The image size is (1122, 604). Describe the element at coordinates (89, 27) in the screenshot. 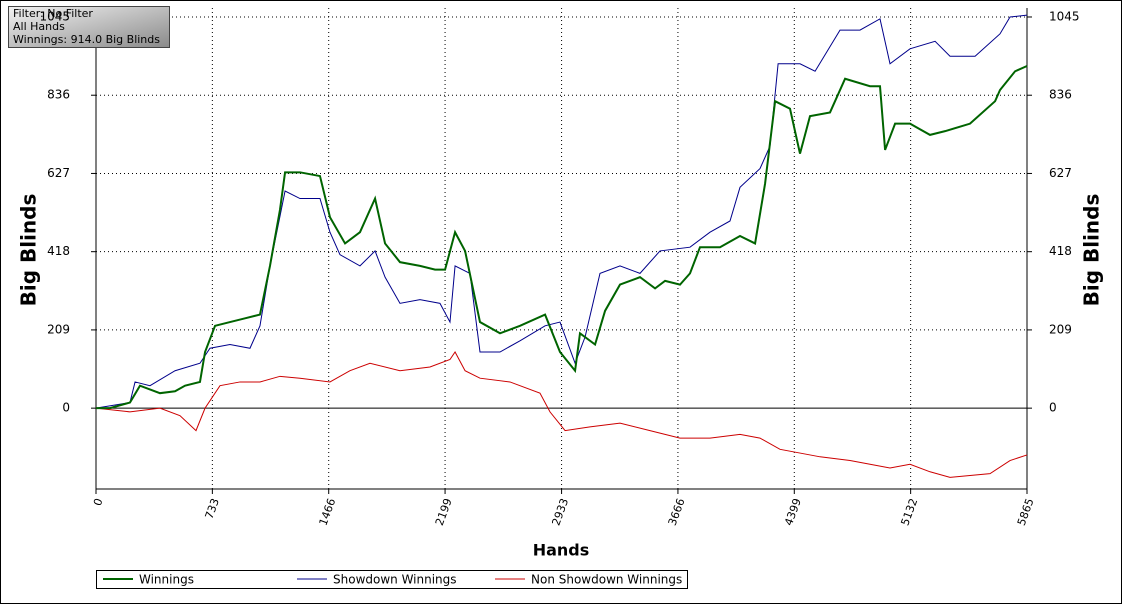

I see `info-box` at that location.